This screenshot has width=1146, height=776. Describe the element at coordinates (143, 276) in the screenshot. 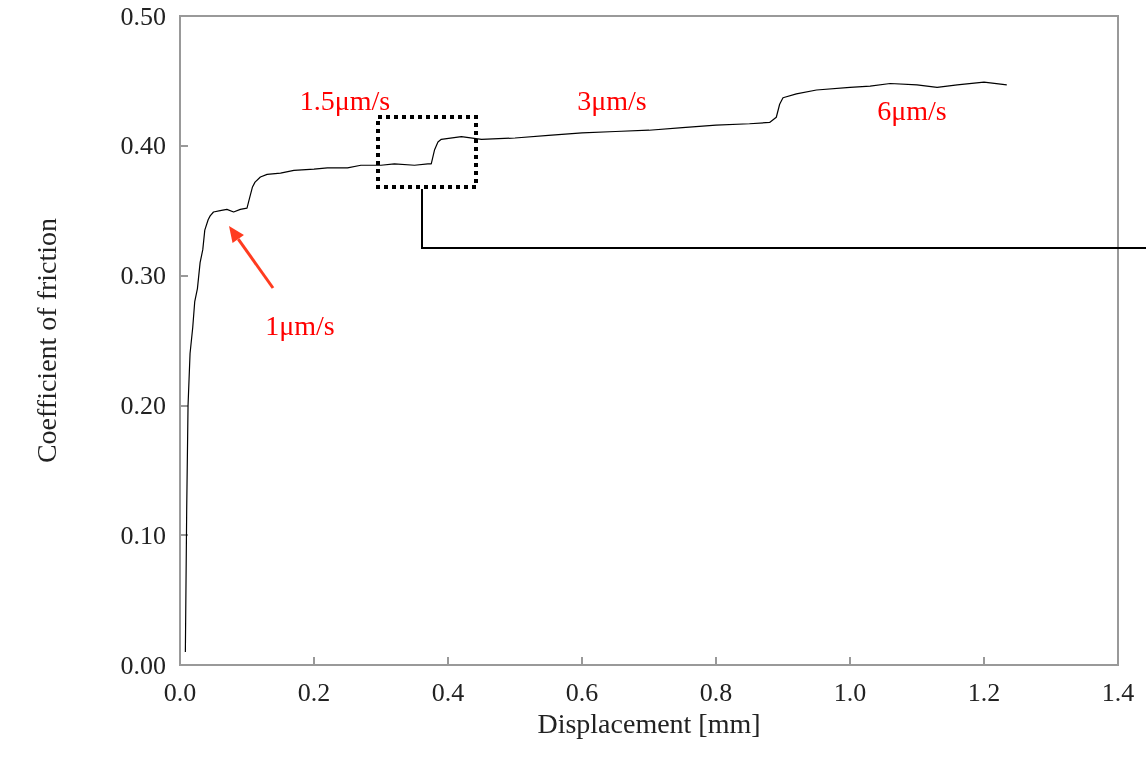

I see `y-tick-label: 0.30` at that location.